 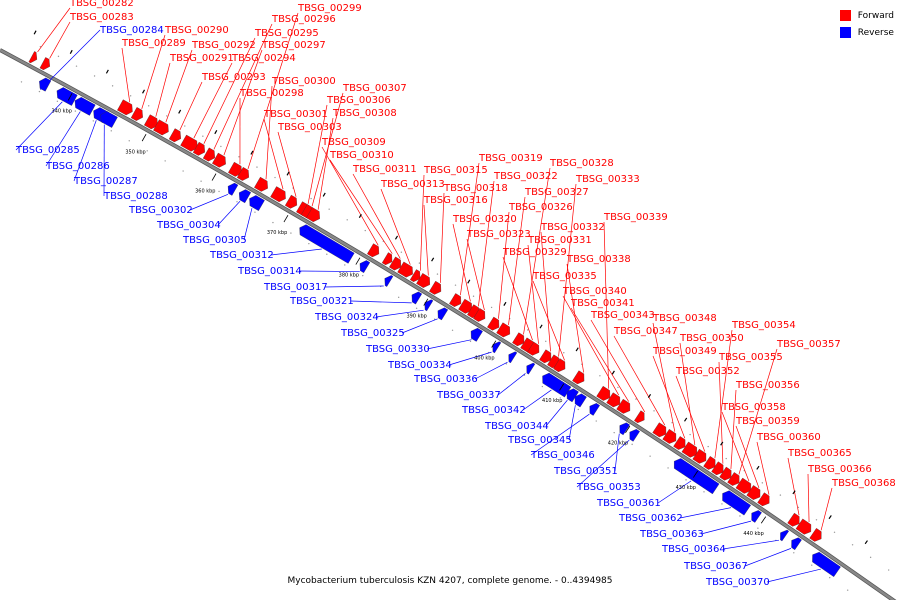 I want to click on reverse-gene-label: TBSG_00325, so click(x=372, y=333).